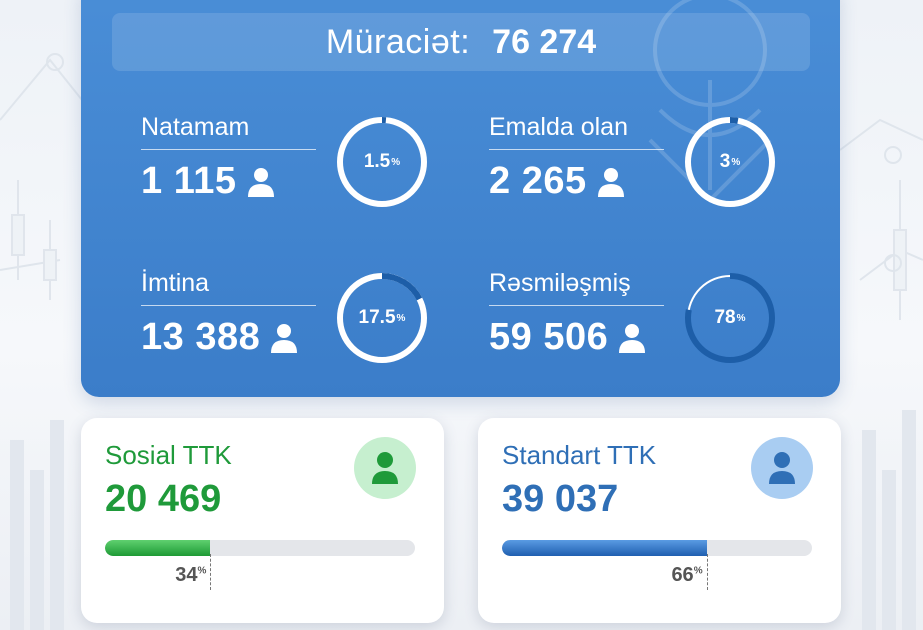 Image resolution: width=923 pixels, height=630 pixels. What do you see at coordinates (544, 41) in the screenshot?
I see `total-applications-value: 76 274` at bounding box center [544, 41].